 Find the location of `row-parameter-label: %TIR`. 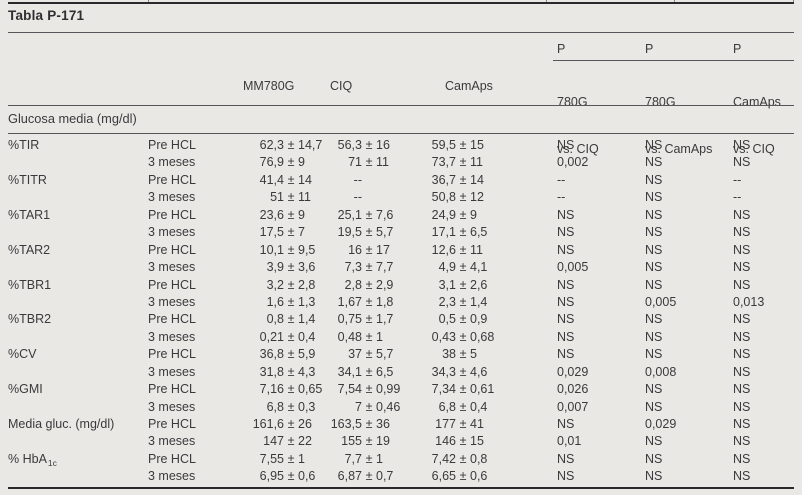

row-parameter-label: %TIR is located at coordinates (24, 145).